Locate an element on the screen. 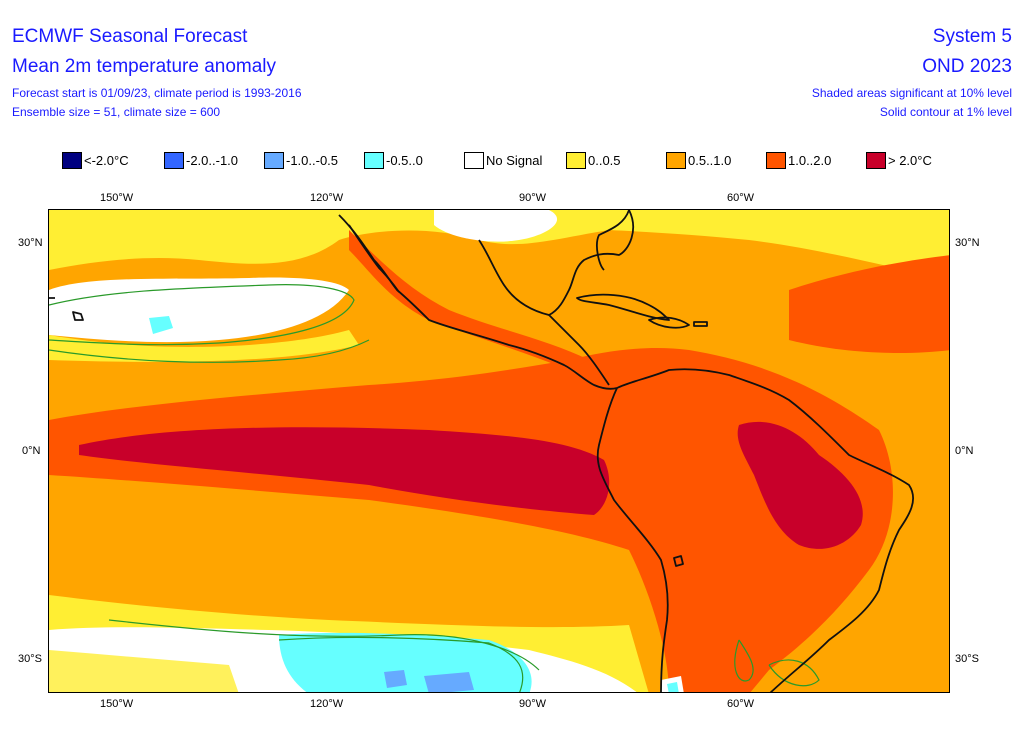 The width and height of the screenshot is (1024, 733). lon-tick-top: 60°W is located at coordinates (741, 198).